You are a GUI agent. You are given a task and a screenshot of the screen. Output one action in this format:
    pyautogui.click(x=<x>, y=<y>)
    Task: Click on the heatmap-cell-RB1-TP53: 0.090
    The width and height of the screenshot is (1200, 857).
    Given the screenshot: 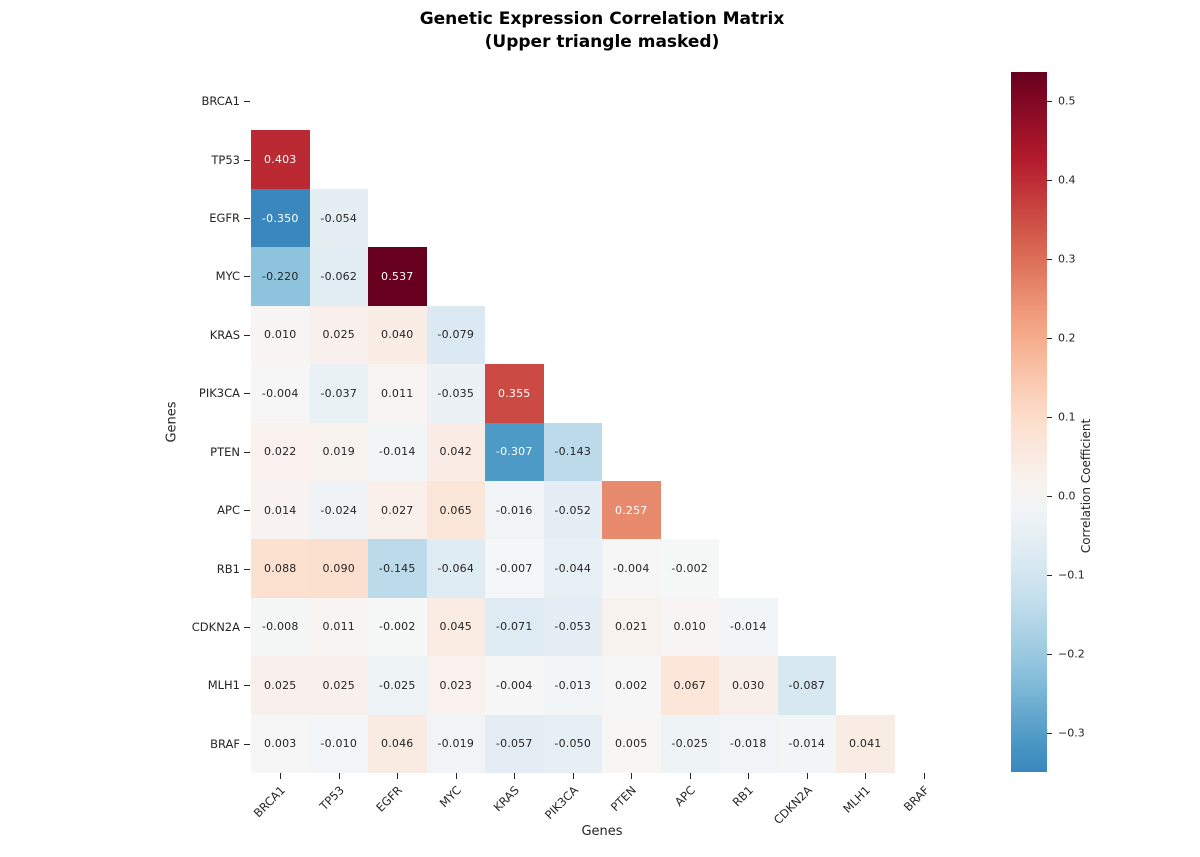 What is the action you would take?
    pyautogui.click(x=338, y=568)
    